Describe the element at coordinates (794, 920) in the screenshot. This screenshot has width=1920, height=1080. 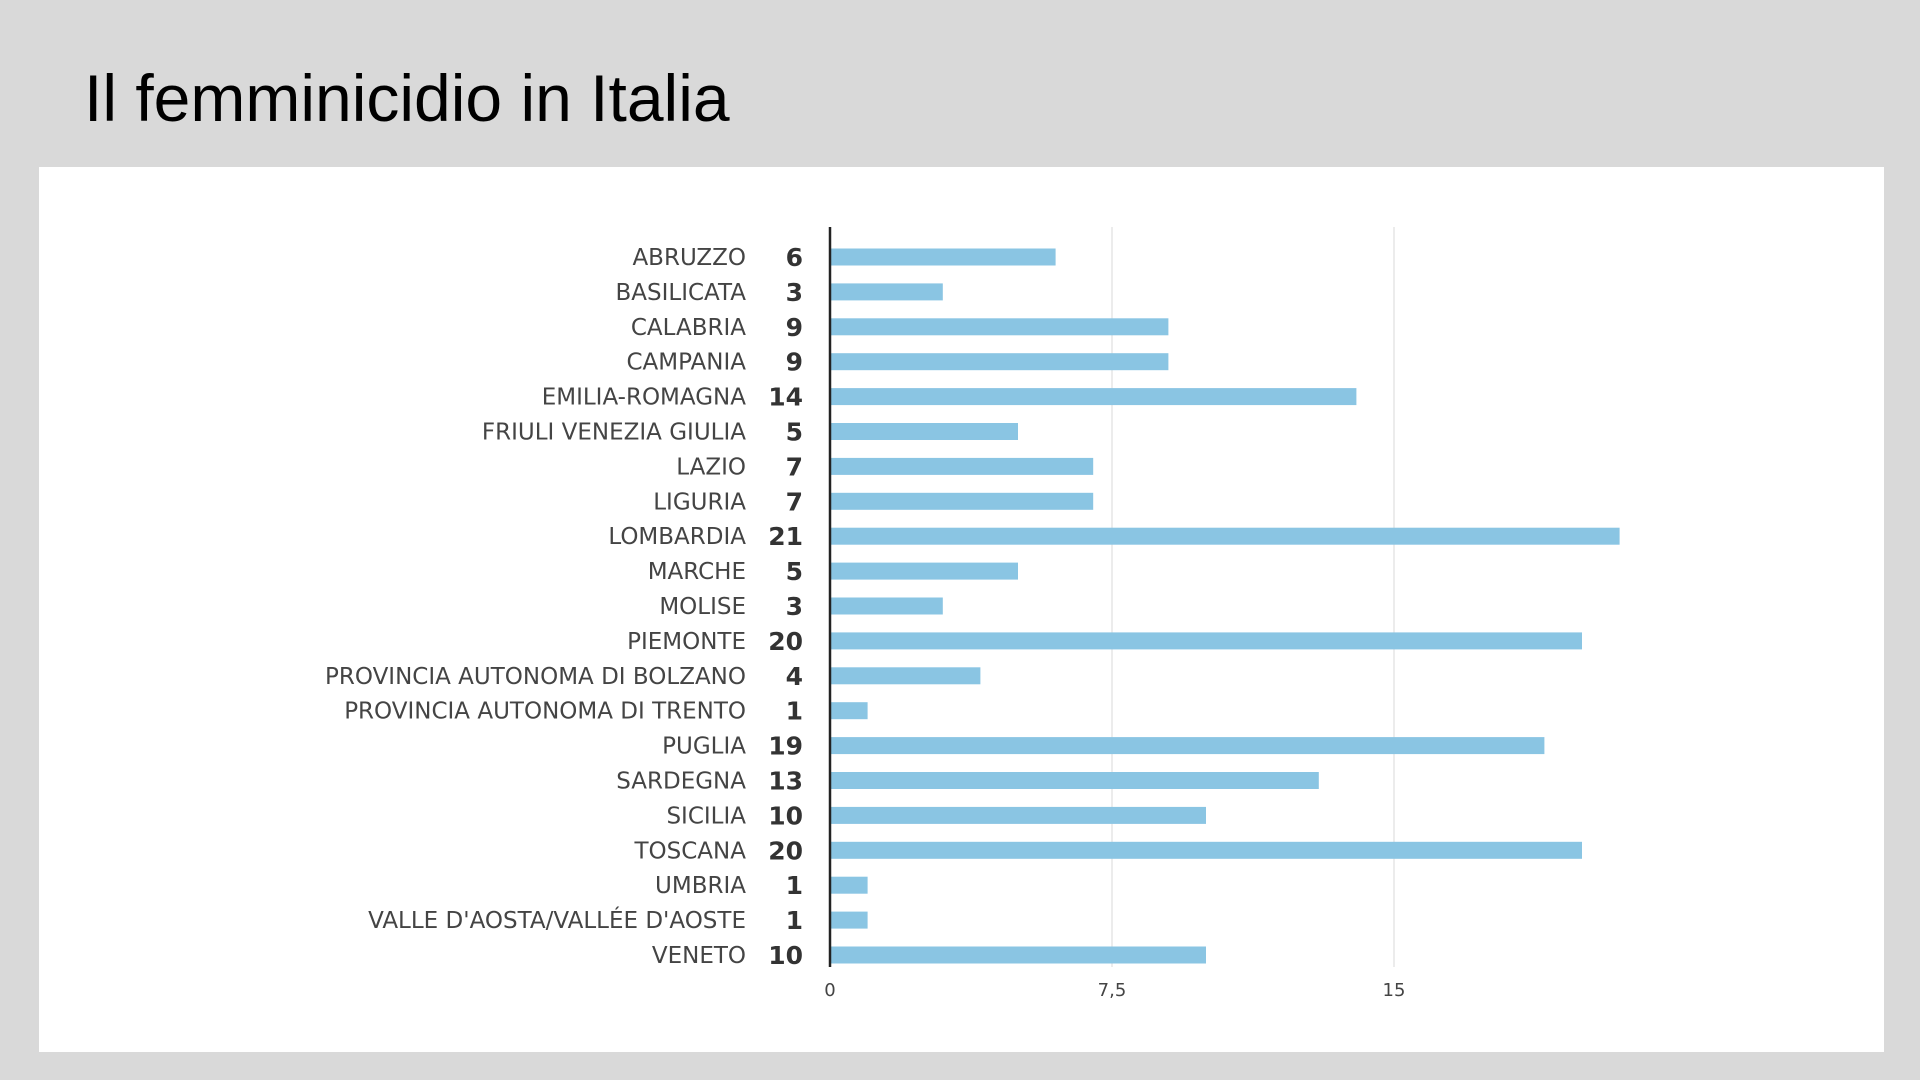
I see `value-label-19: 1` at that location.